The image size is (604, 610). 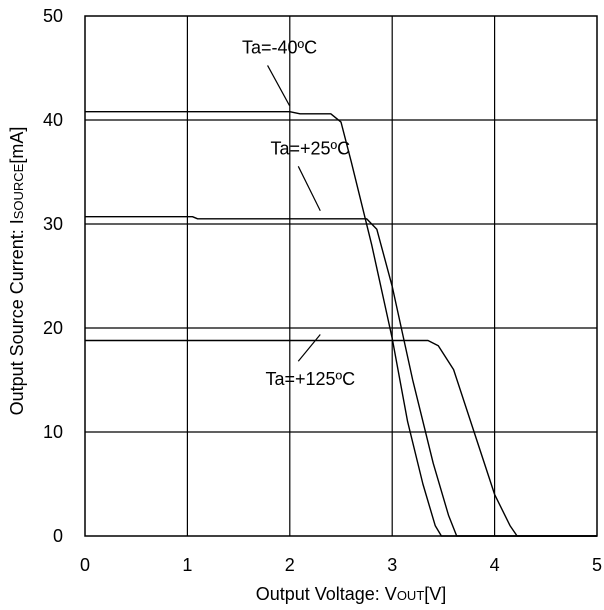 What do you see at coordinates (85, 565) in the screenshot?
I see `x-tick-label: 0` at bounding box center [85, 565].